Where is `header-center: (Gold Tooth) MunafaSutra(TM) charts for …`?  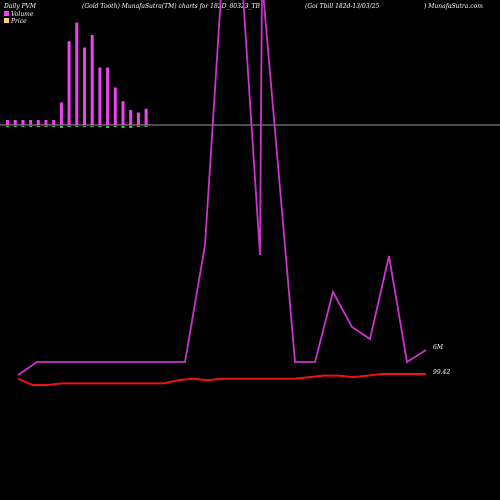
header-center: (Gold Tooth) MunafaSutra(TM) charts for … is located at coordinates (171, 6).